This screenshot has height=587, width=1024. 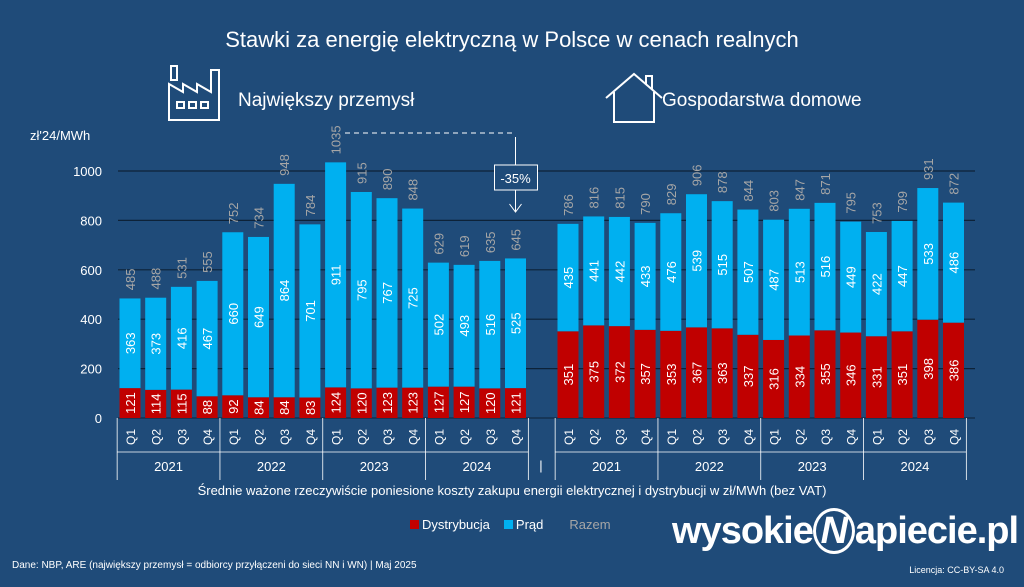 I want to click on group-label-households: Gospodarstwa domowe, so click(x=762, y=100).